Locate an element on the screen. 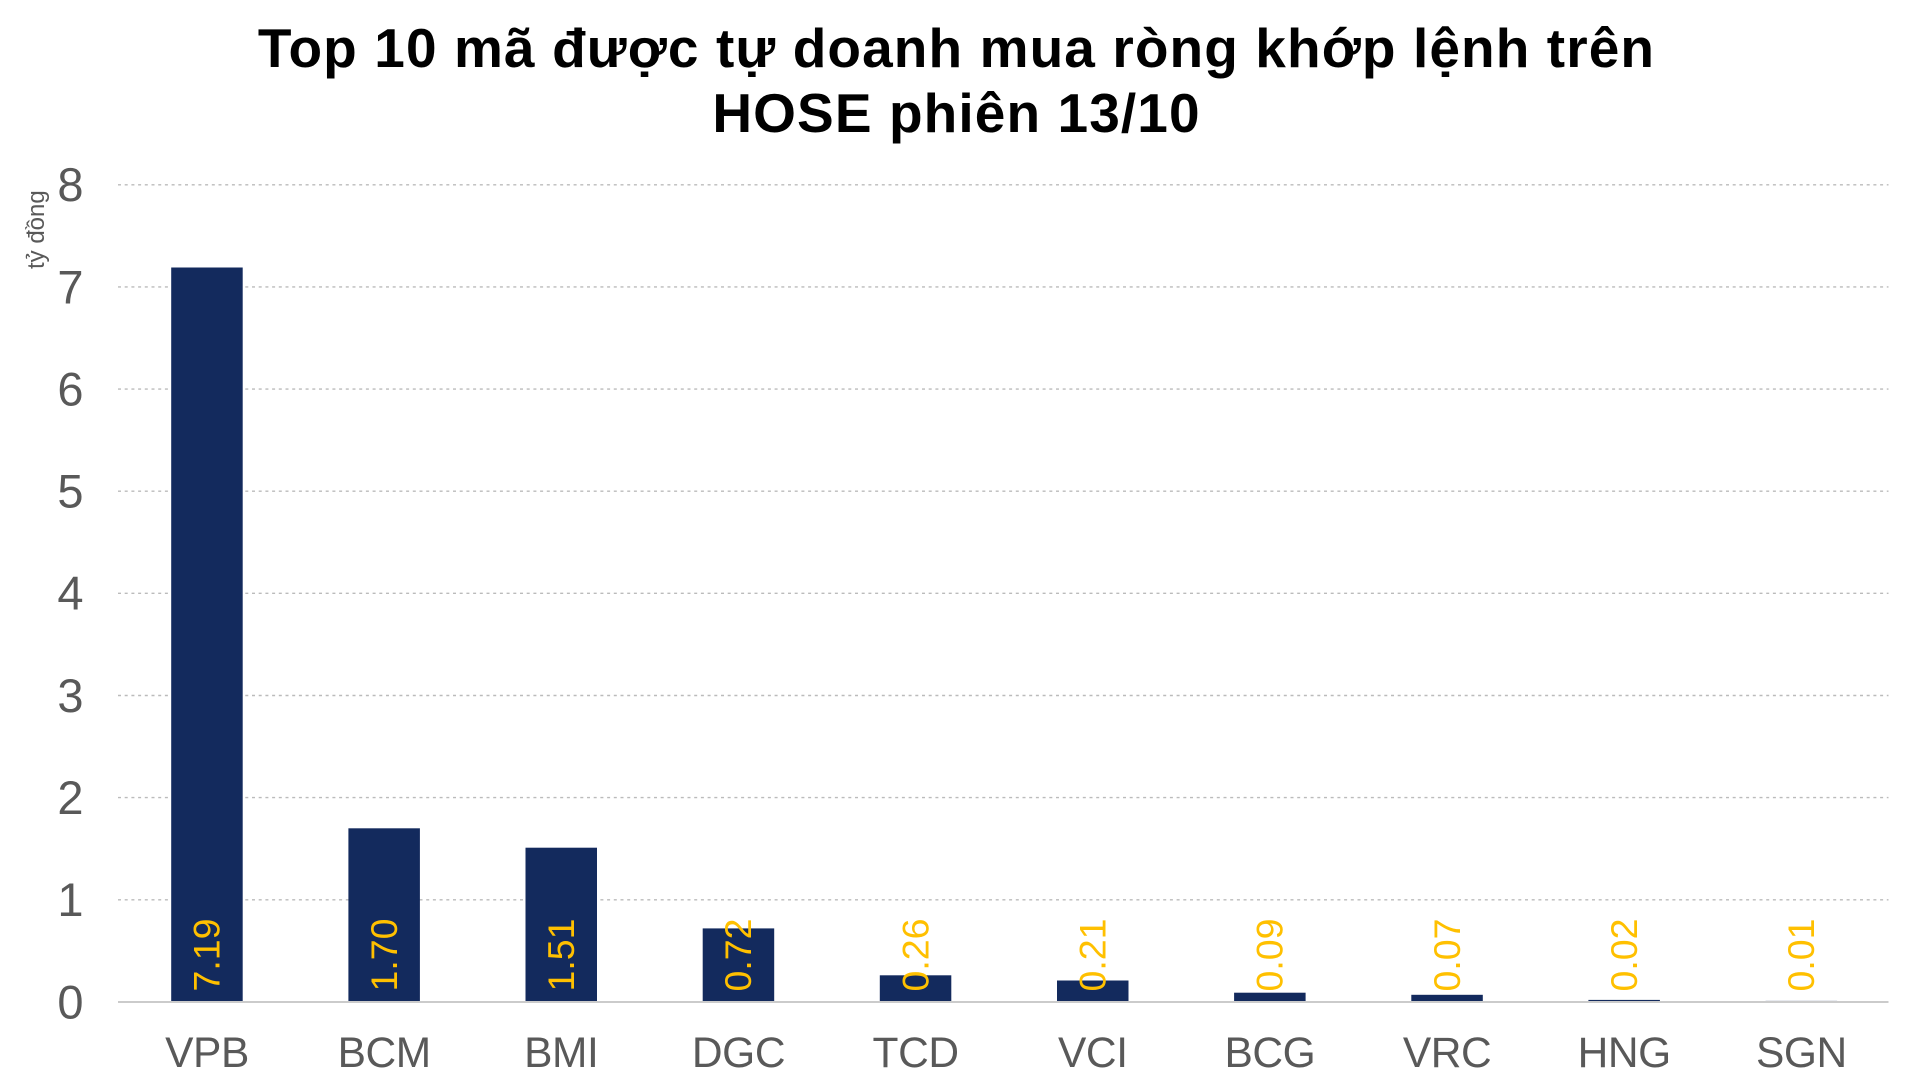 The image size is (1912, 1088). svg-text: DGC is located at coordinates (738, 1053).